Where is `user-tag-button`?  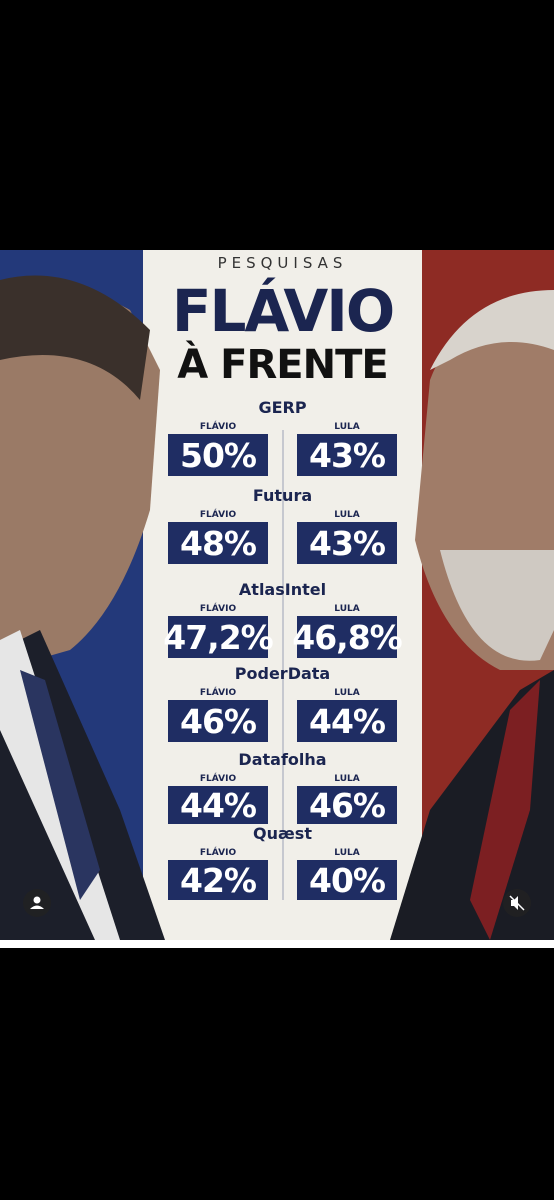 user-tag-button is located at coordinates (37, 903).